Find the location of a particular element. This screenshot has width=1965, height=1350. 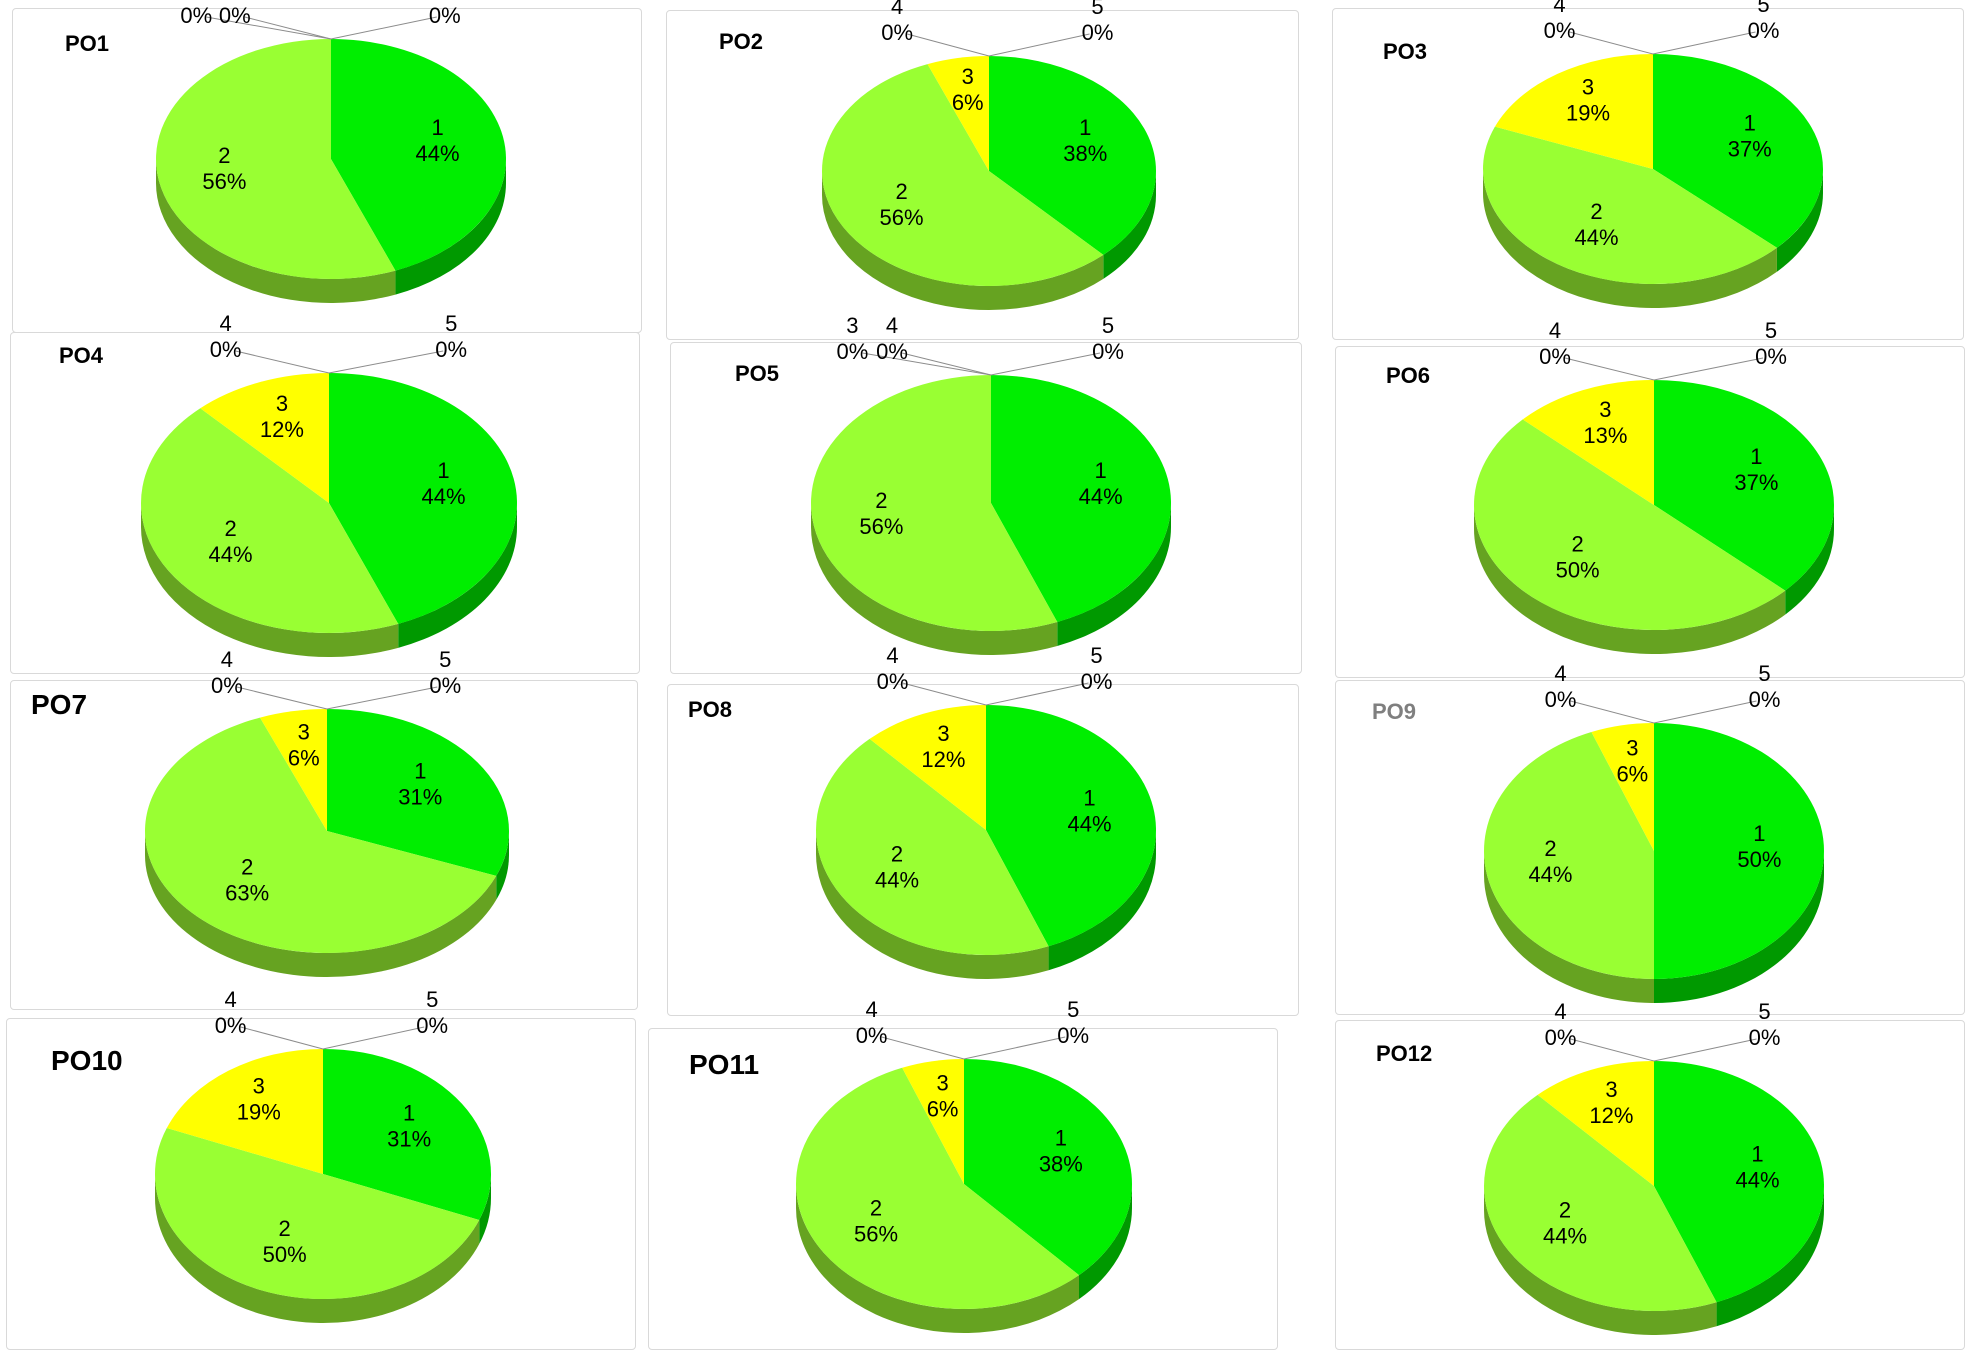

pie-chart: 144%244%312%40%50% is located at coordinates (986, 811).